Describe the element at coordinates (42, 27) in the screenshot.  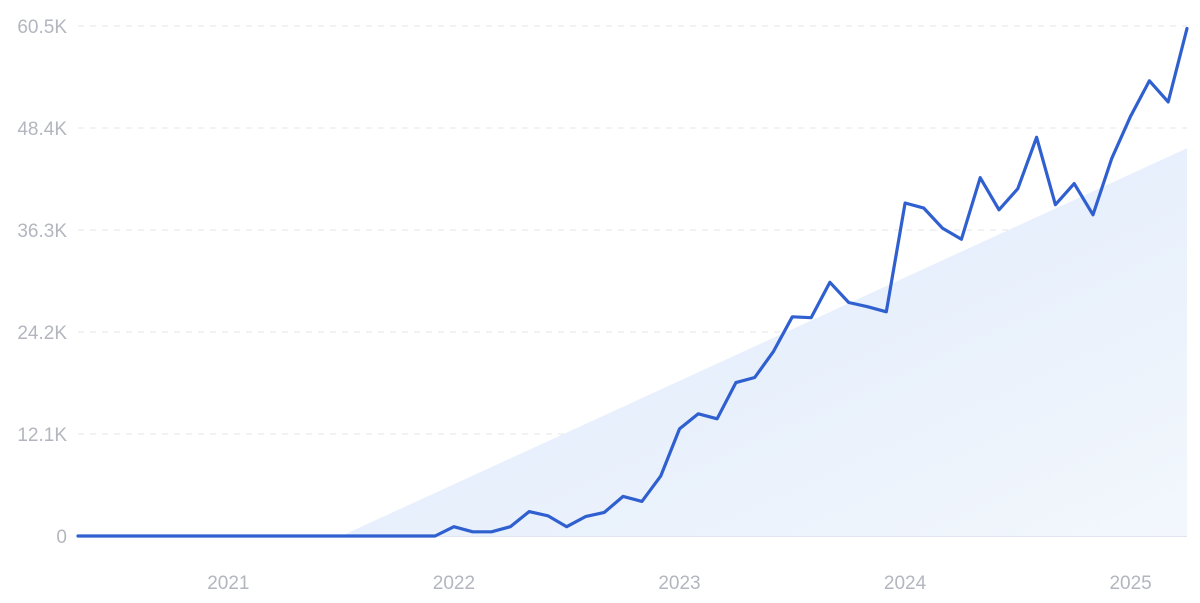
I see `y-tick-label: 60.5K` at that location.